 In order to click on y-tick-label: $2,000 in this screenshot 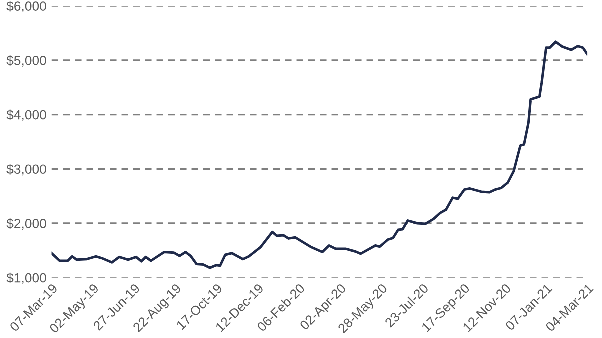, I will do `click(26, 224)`.